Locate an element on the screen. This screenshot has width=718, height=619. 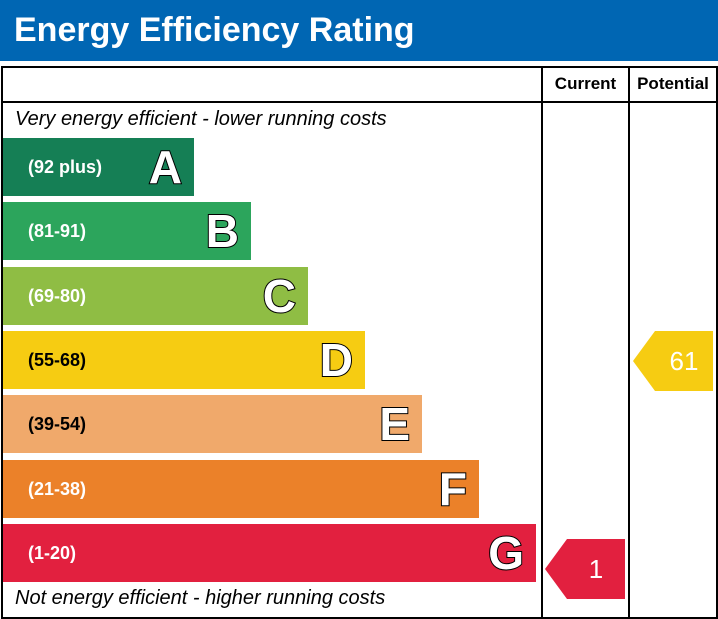
header-divider is located at coordinates (359, 102).